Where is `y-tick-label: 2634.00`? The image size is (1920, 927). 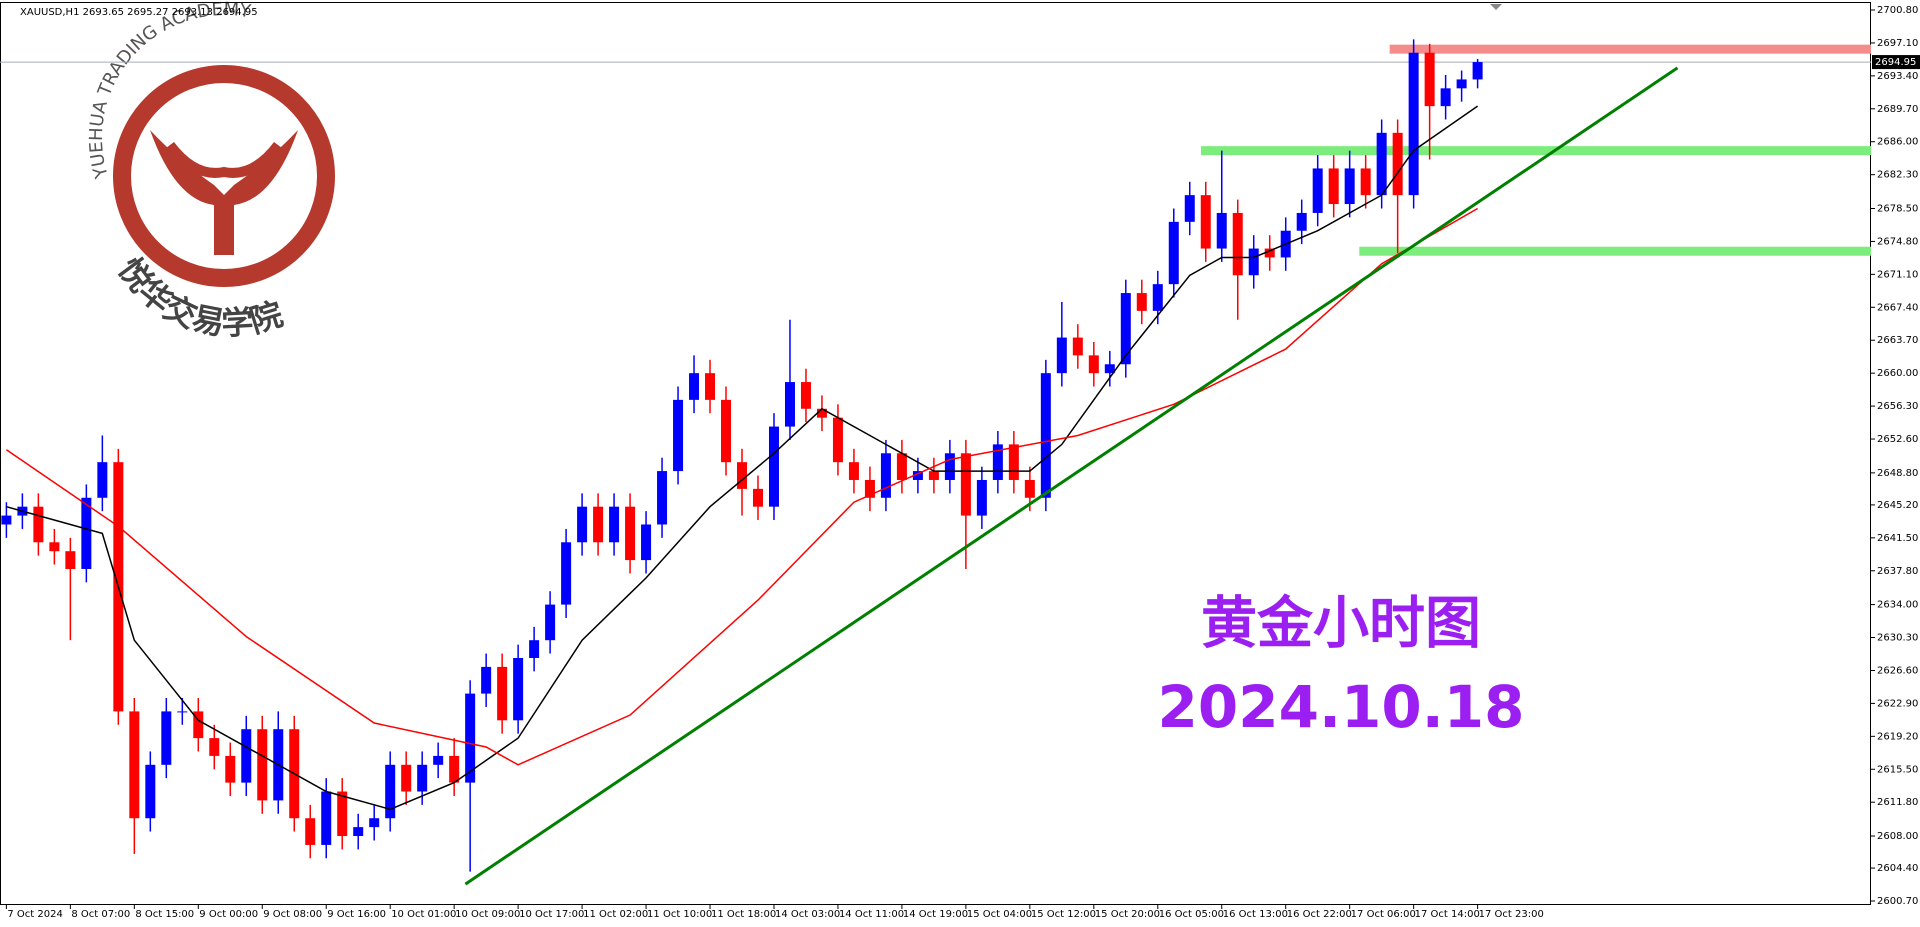
y-tick-label: 2634.00 is located at coordinates (1897, 605).